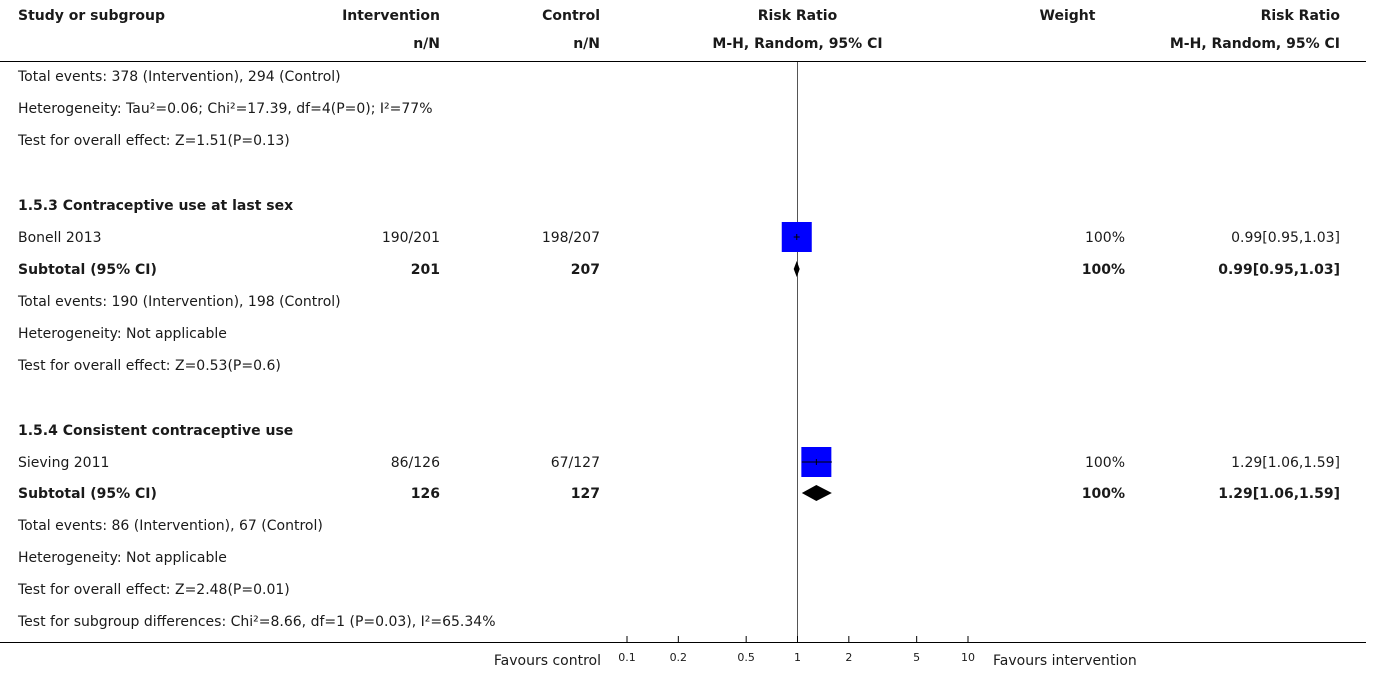  What do you see at coordinates (570, 238) in the screenshot?
I see `study-control: 198/207` at bounding box center [570, 238].